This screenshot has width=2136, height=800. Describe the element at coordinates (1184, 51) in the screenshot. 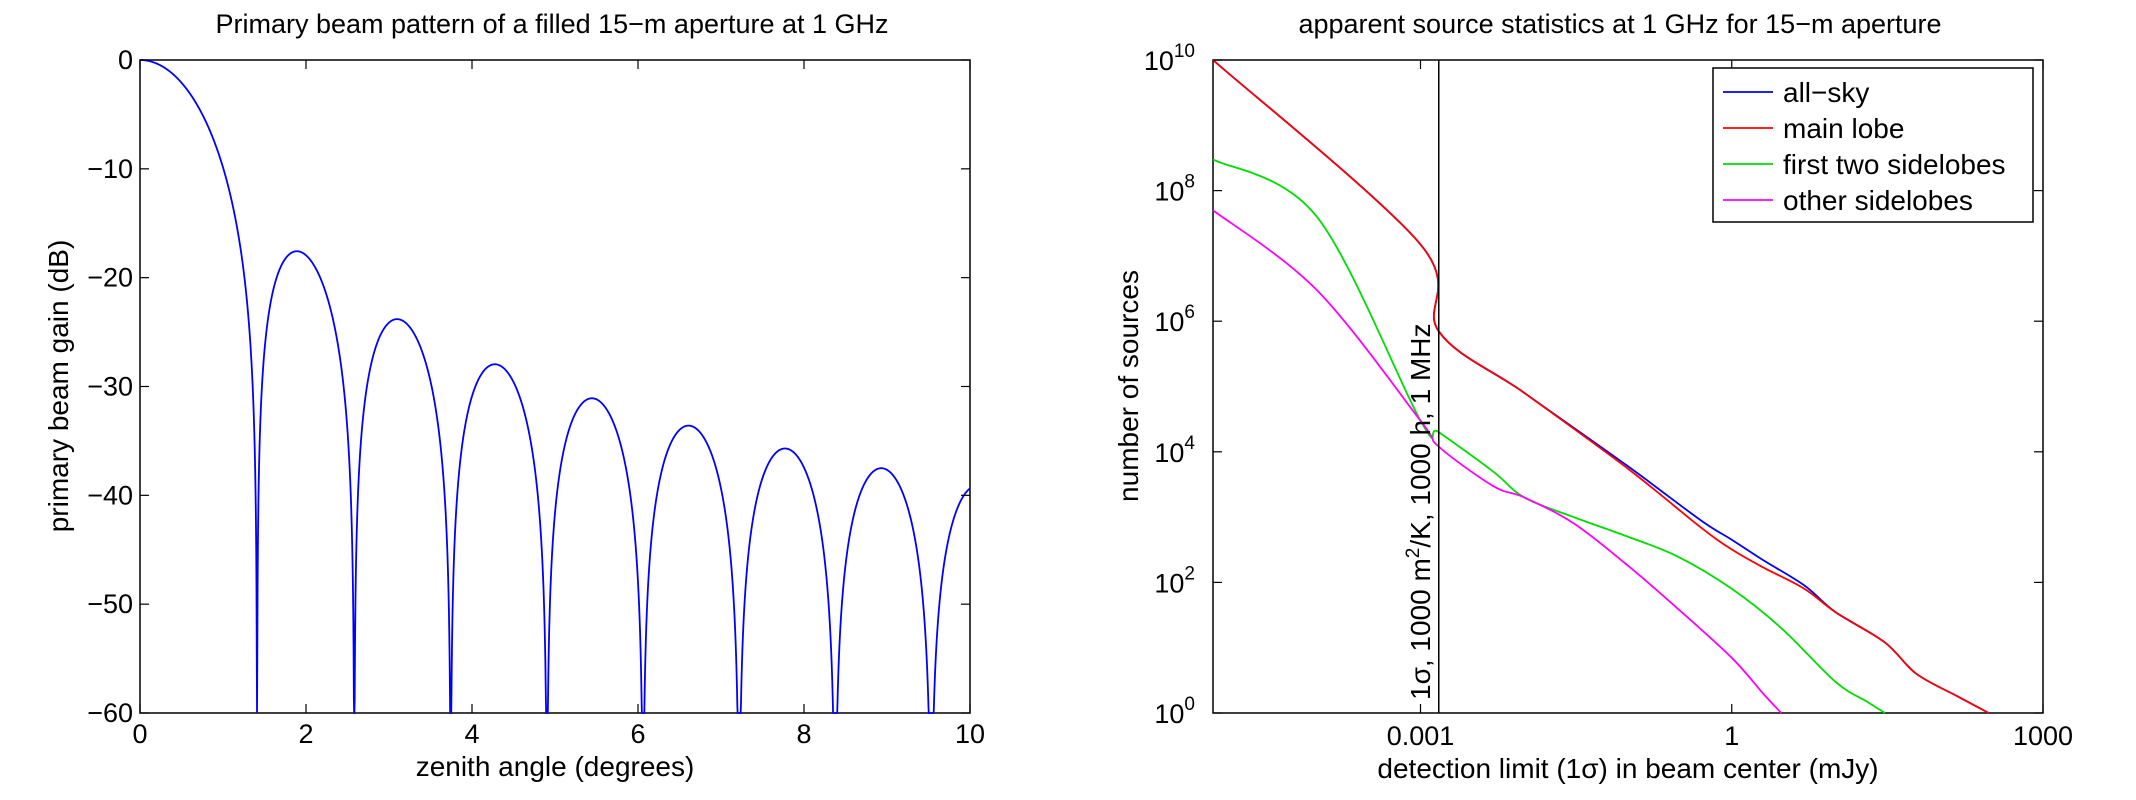

I see `right-y-tick-exponent: 10` at that location.